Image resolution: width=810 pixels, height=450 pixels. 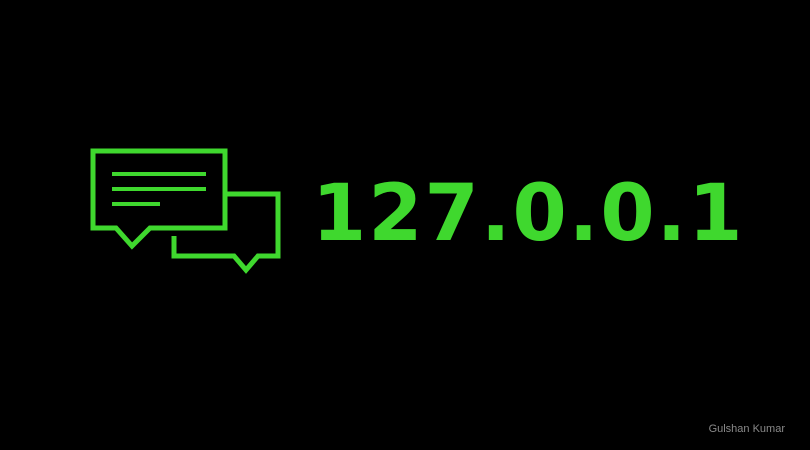 What do you see at coordinates (528, 214) in the screenshot?
I see `ip-address-heading: 127.0.0.1` at bounding box center [528, 214].